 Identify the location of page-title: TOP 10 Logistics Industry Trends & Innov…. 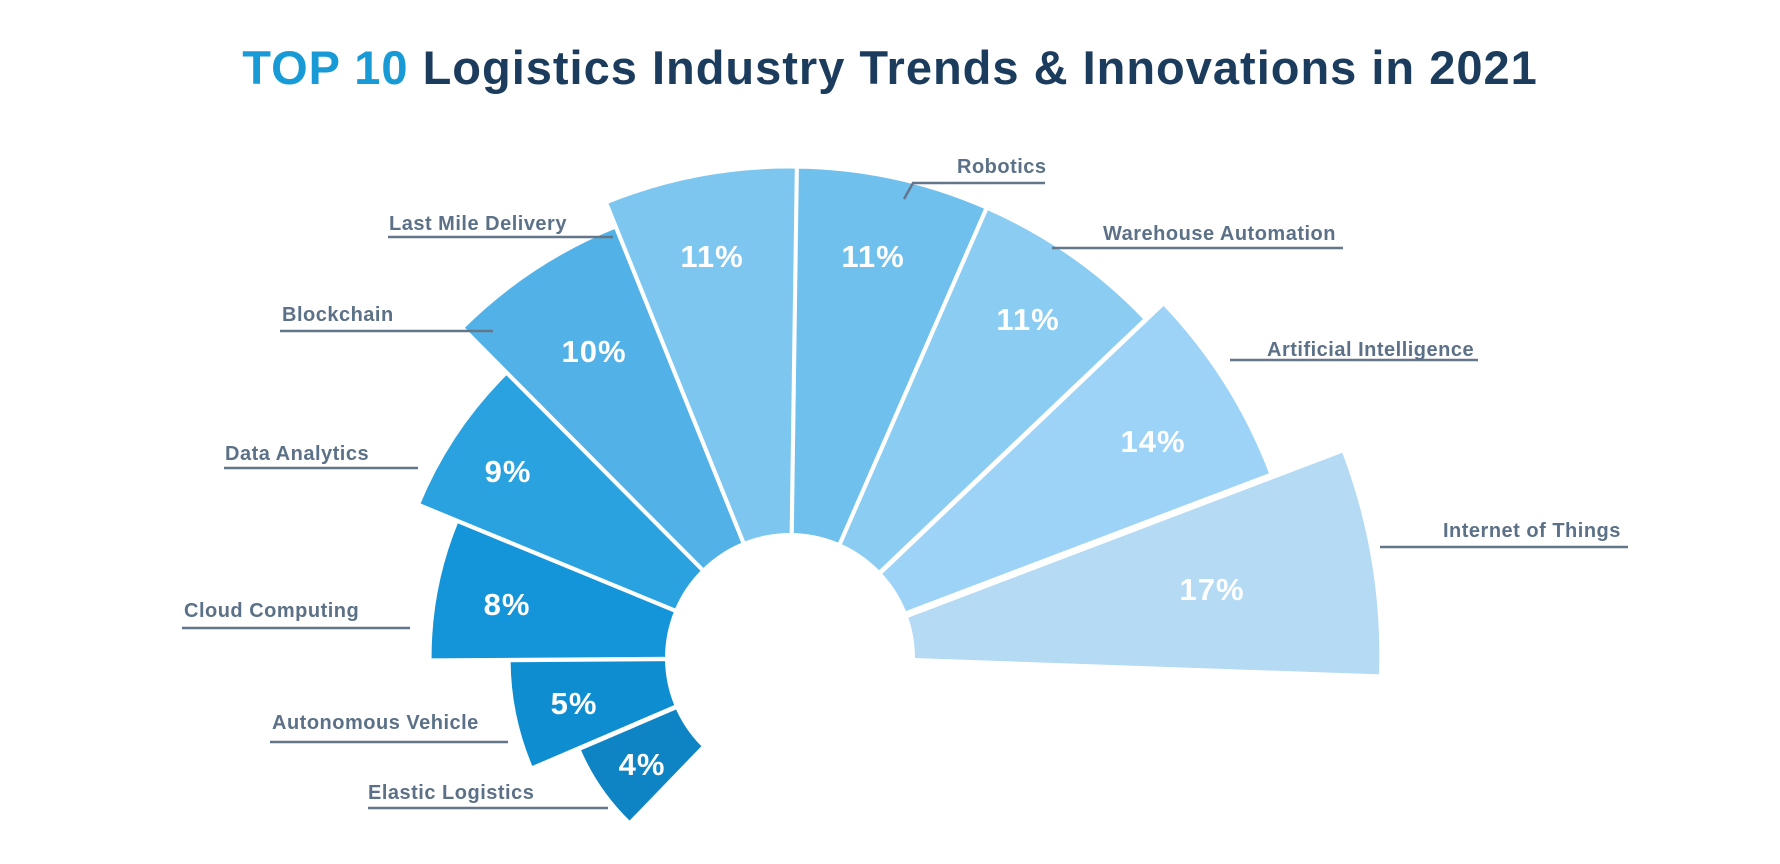
(890, 67).